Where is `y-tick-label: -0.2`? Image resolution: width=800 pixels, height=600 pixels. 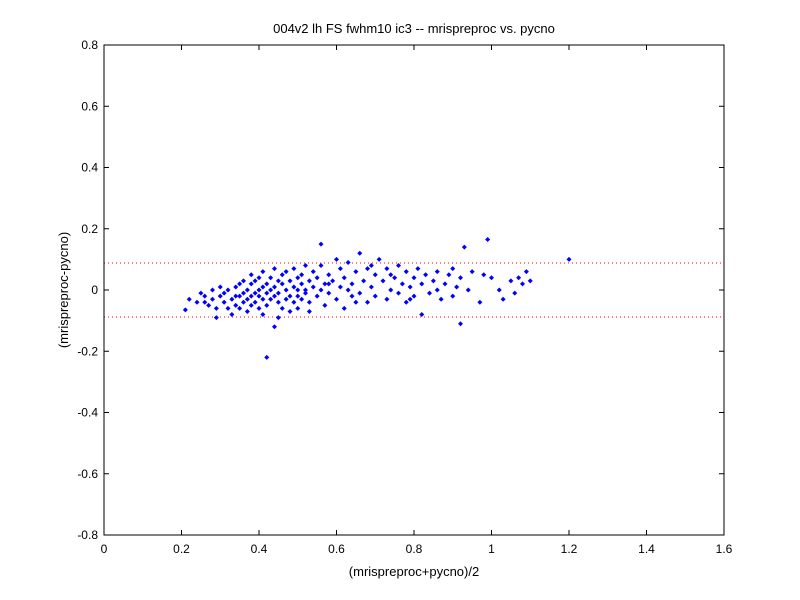
y-tick-label: -0.2 is located at coordinates (87, 351).